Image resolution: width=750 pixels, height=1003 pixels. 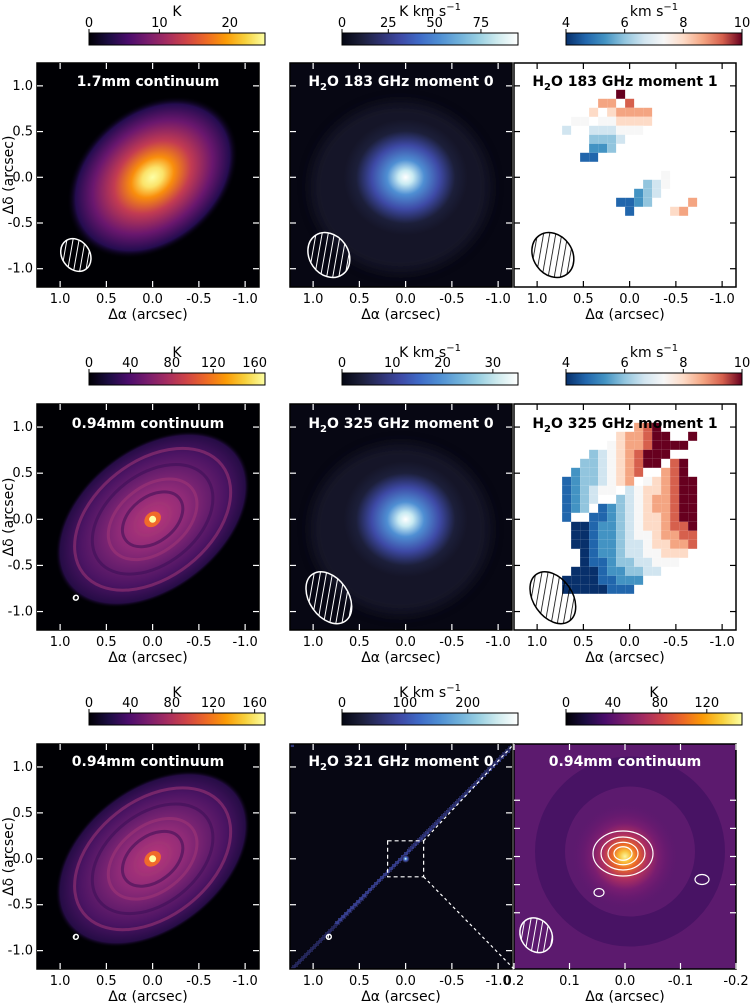 I want to click on colorbar-tick-label: 40, so click(x=130, y=363).